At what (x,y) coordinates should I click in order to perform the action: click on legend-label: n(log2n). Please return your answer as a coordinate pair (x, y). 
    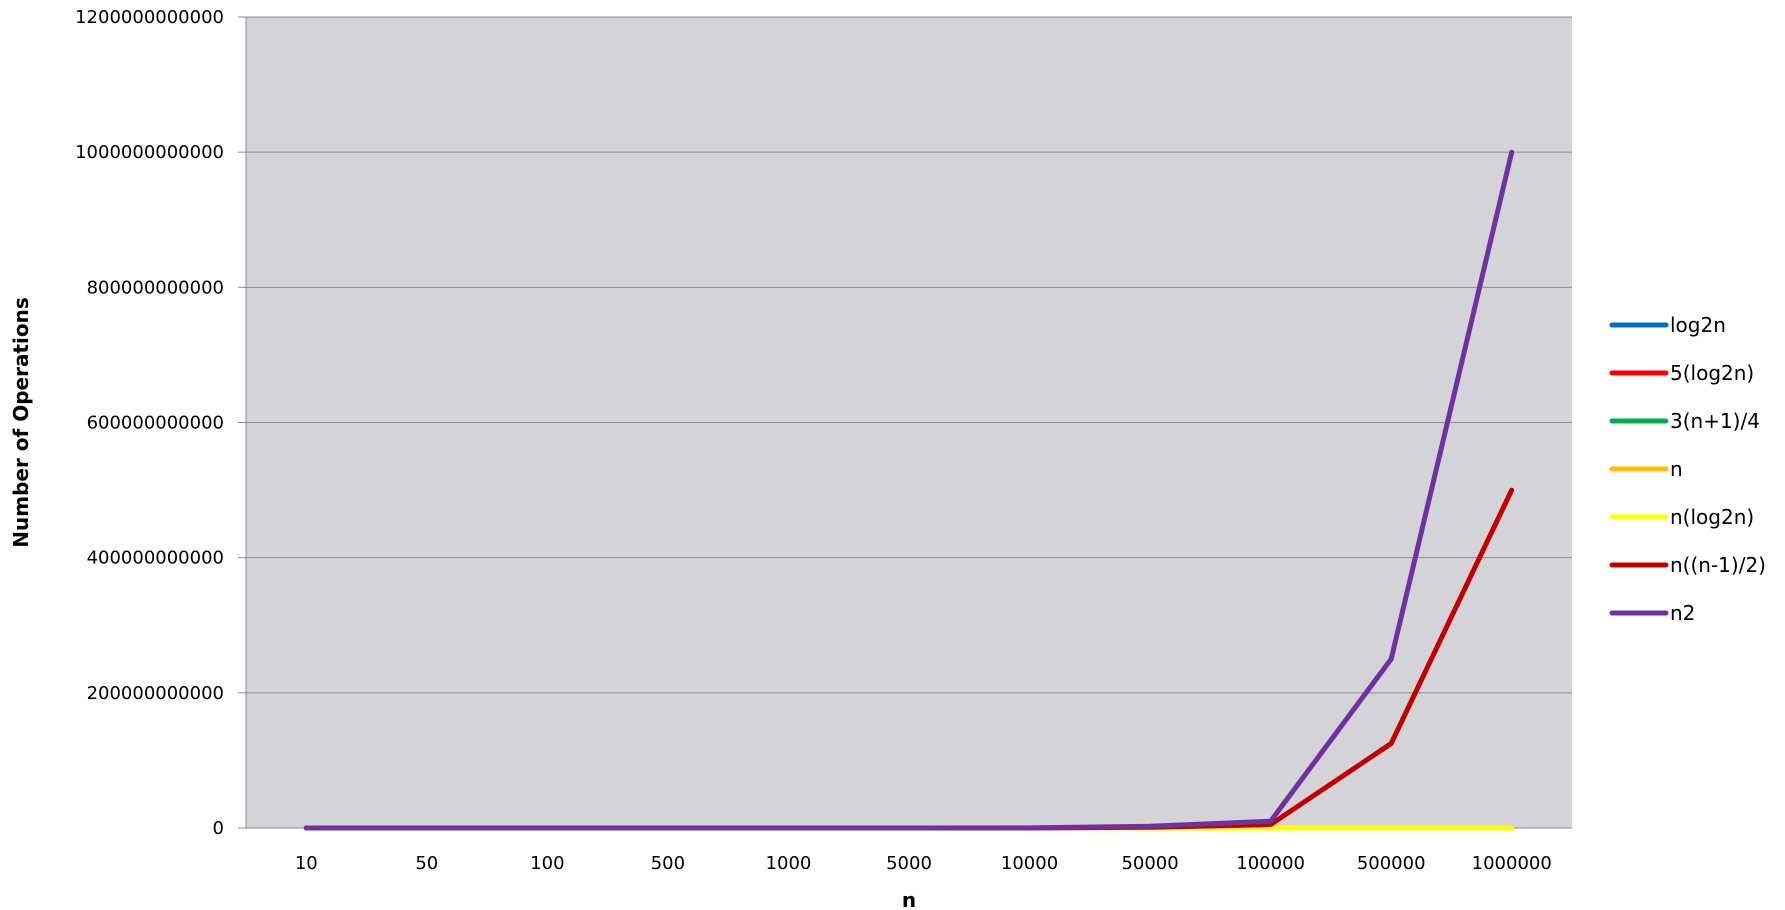
    Looking at the image, I should click on (1712, 517).